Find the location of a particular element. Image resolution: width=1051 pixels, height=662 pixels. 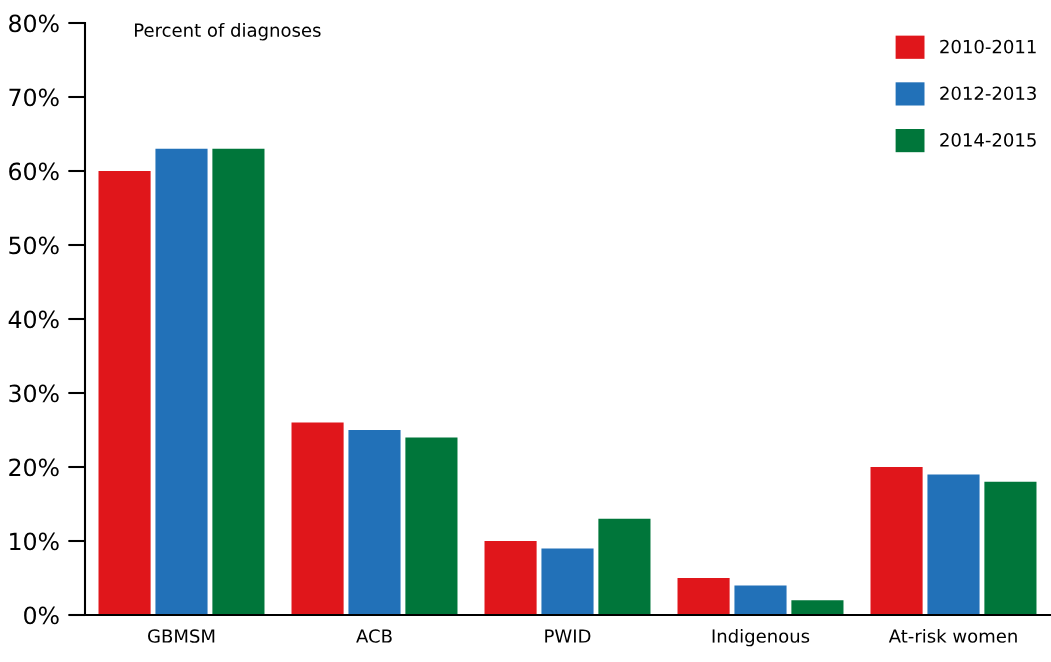

x-tick-label: PWID is located at coordinates (568, 636).